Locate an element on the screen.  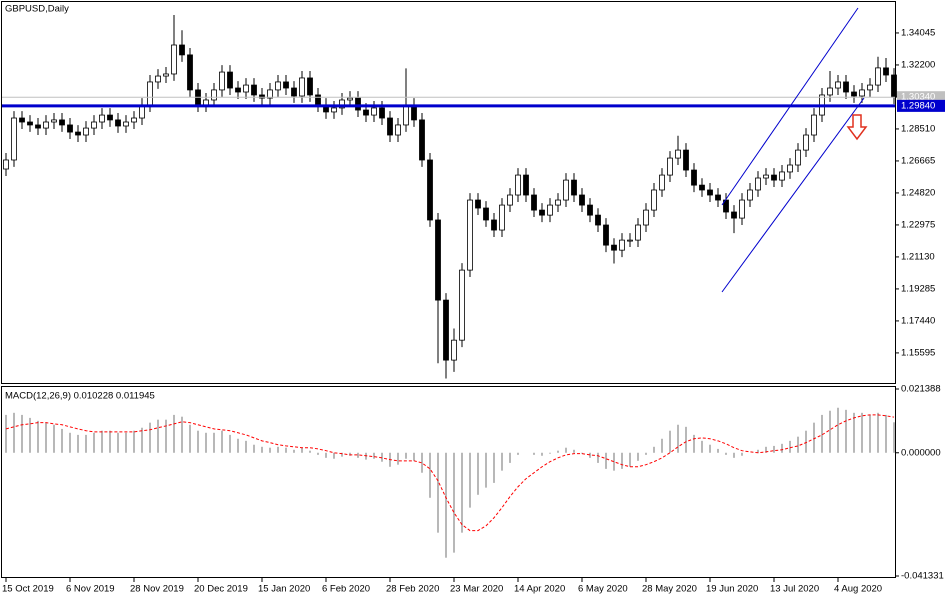
y-tick-label: 1.17440 is located at coordinates (918, 320).